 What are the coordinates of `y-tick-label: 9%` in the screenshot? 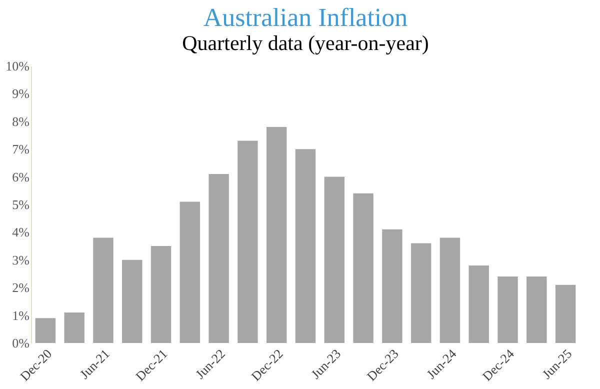 It's located at (21, 94).